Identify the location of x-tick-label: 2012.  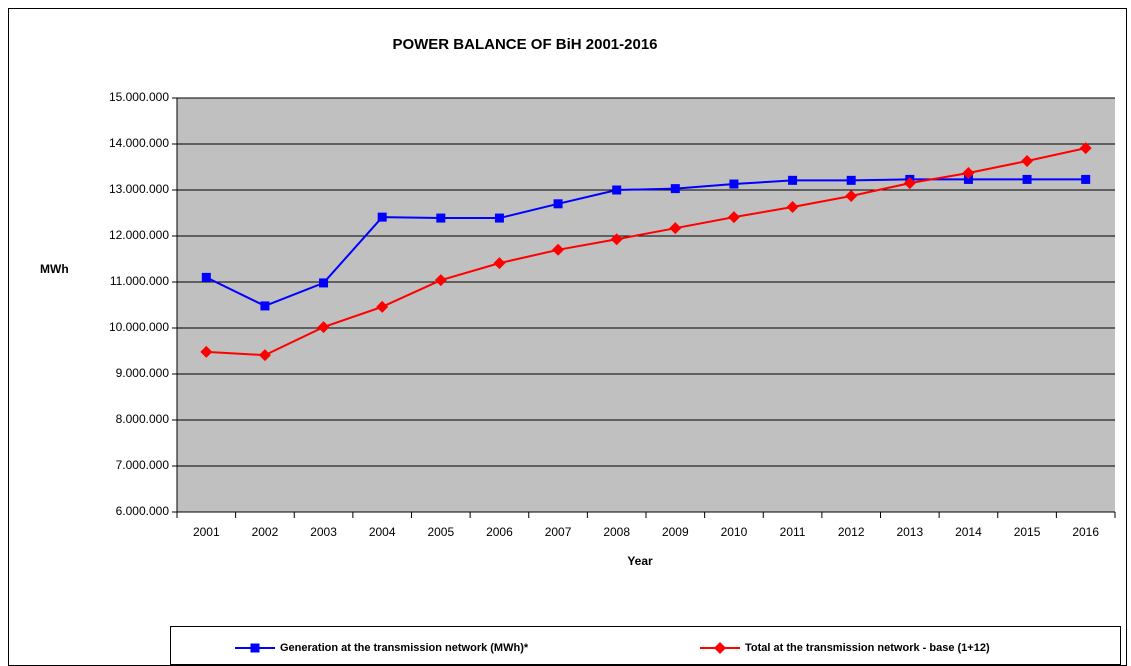
(851, 532).